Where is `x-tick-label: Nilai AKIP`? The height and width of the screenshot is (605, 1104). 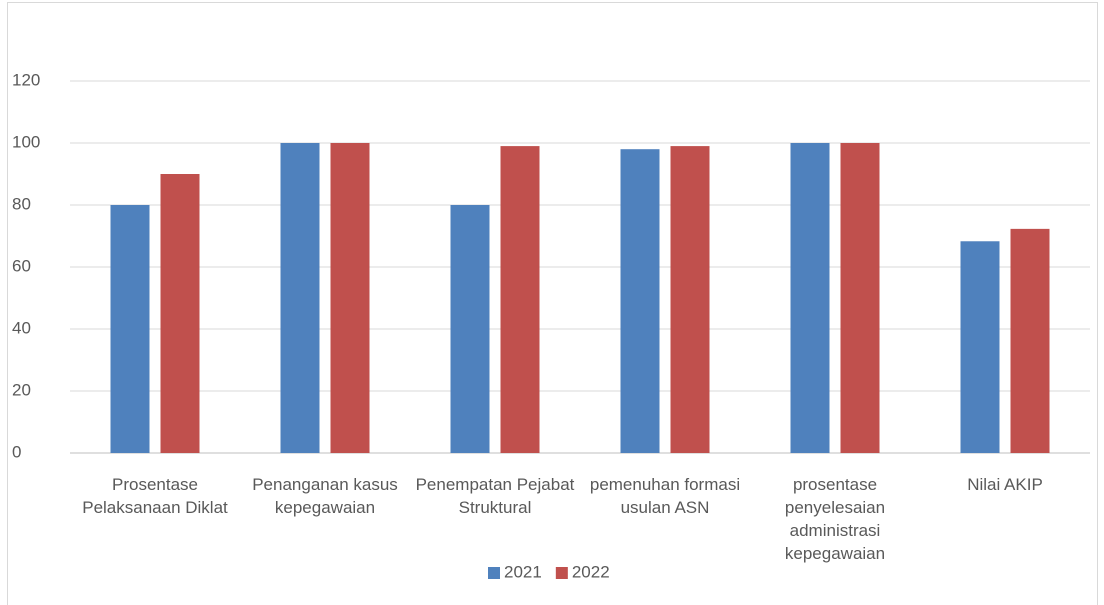 x-tick-label: Nilai AKIP is located at coordinates (1005, 484).